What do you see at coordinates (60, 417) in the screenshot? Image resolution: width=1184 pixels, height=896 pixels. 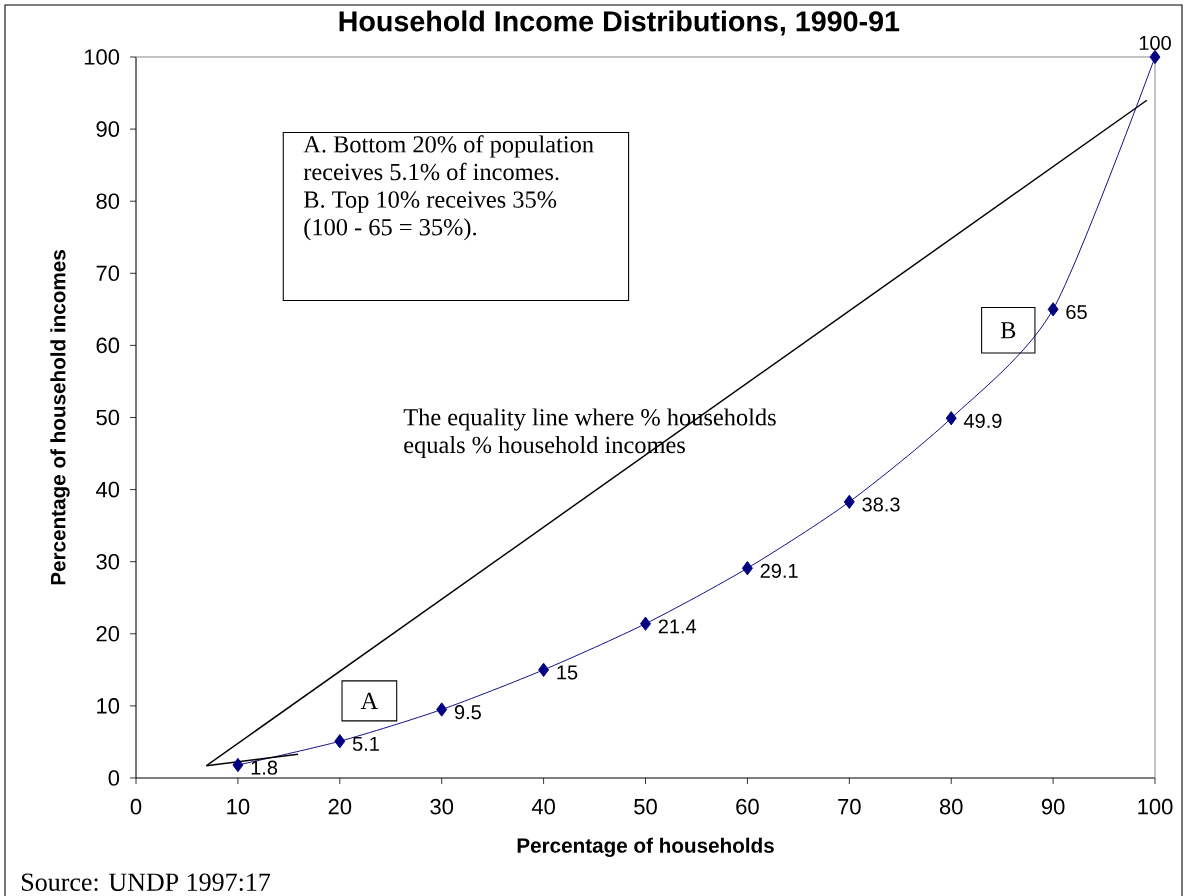 I see `y-axis-title: Percentage of household incomes` at bounding box center [60, 417].